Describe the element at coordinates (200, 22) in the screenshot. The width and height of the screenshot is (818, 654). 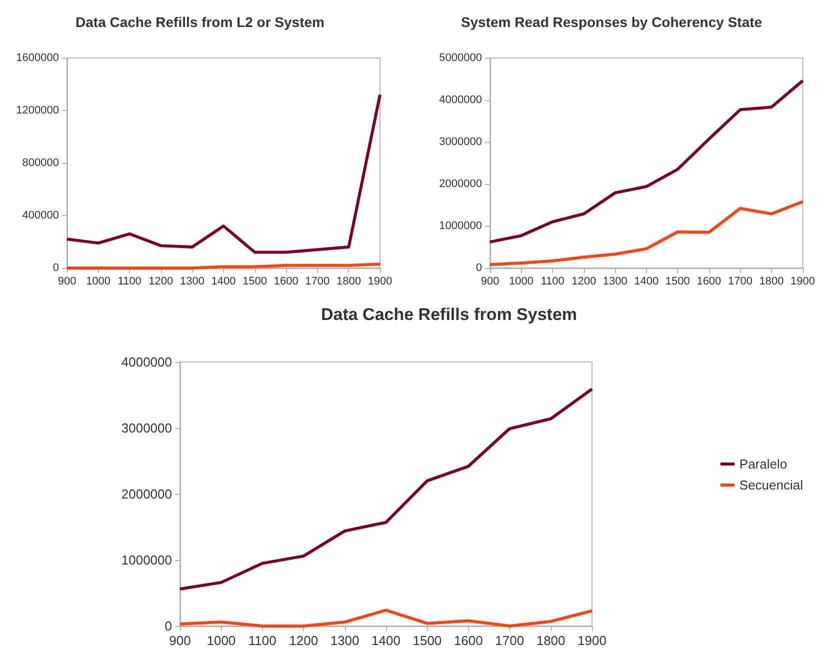
I see `chart-title: Data Cache Refills from L2 or System` at that location.